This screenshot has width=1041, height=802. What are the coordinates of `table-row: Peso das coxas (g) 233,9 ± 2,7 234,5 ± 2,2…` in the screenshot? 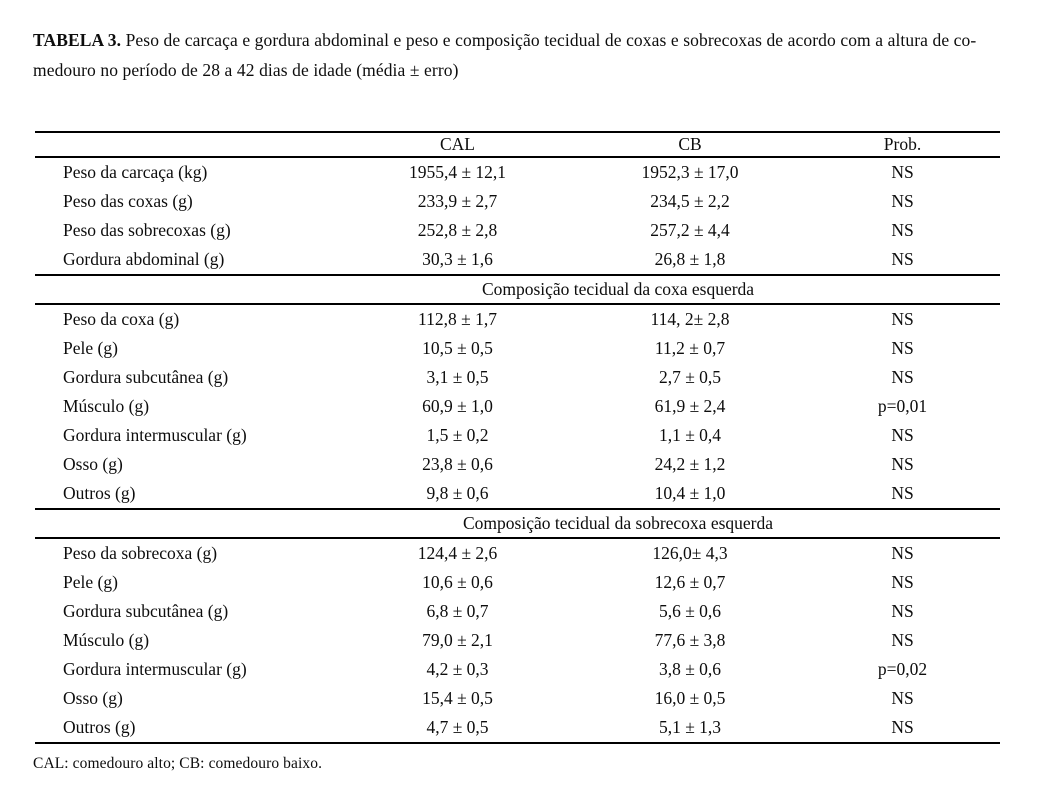 It's located at (517, 201).